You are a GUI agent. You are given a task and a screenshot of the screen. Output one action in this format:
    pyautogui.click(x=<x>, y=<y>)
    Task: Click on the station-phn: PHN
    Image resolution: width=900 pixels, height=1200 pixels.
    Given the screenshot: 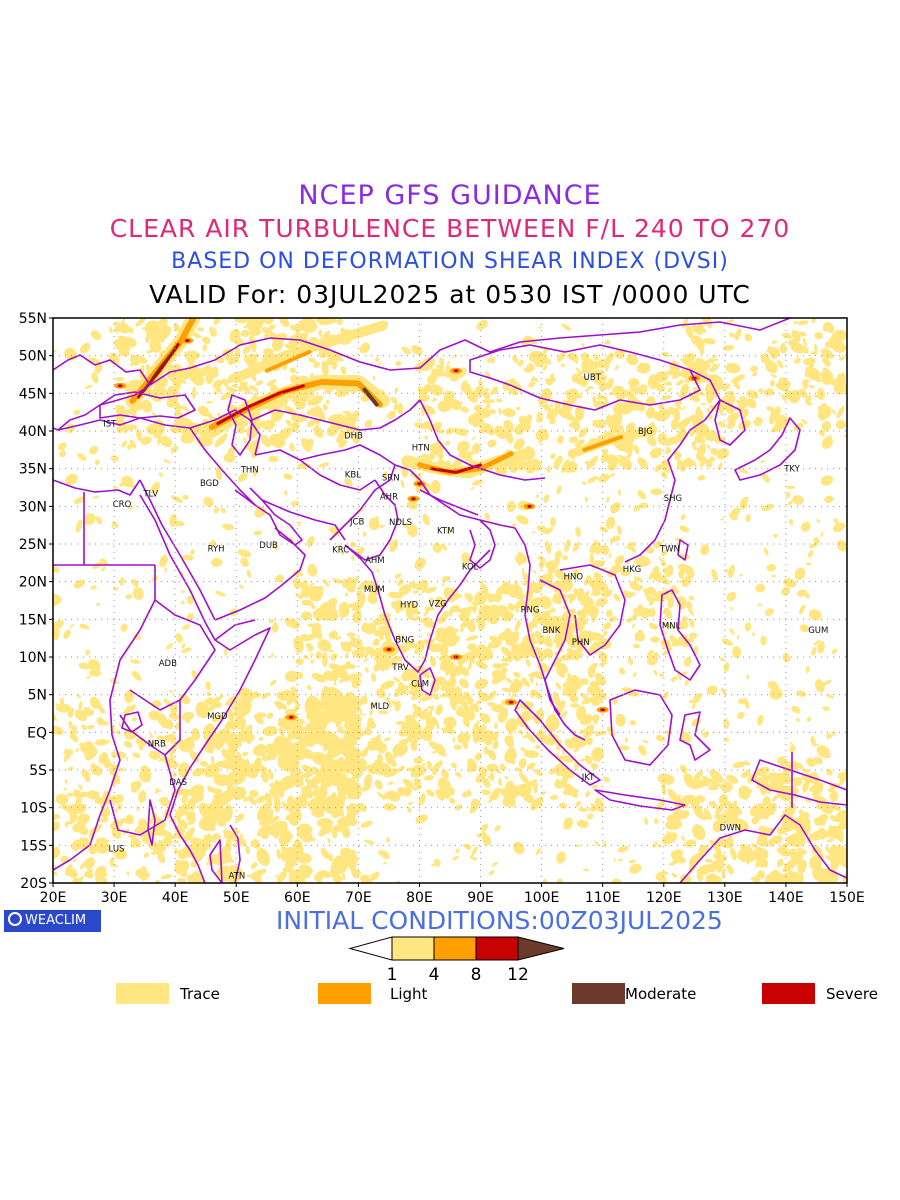 What is the action you would take?
    pyautogui.click(x=581, y=643)
    